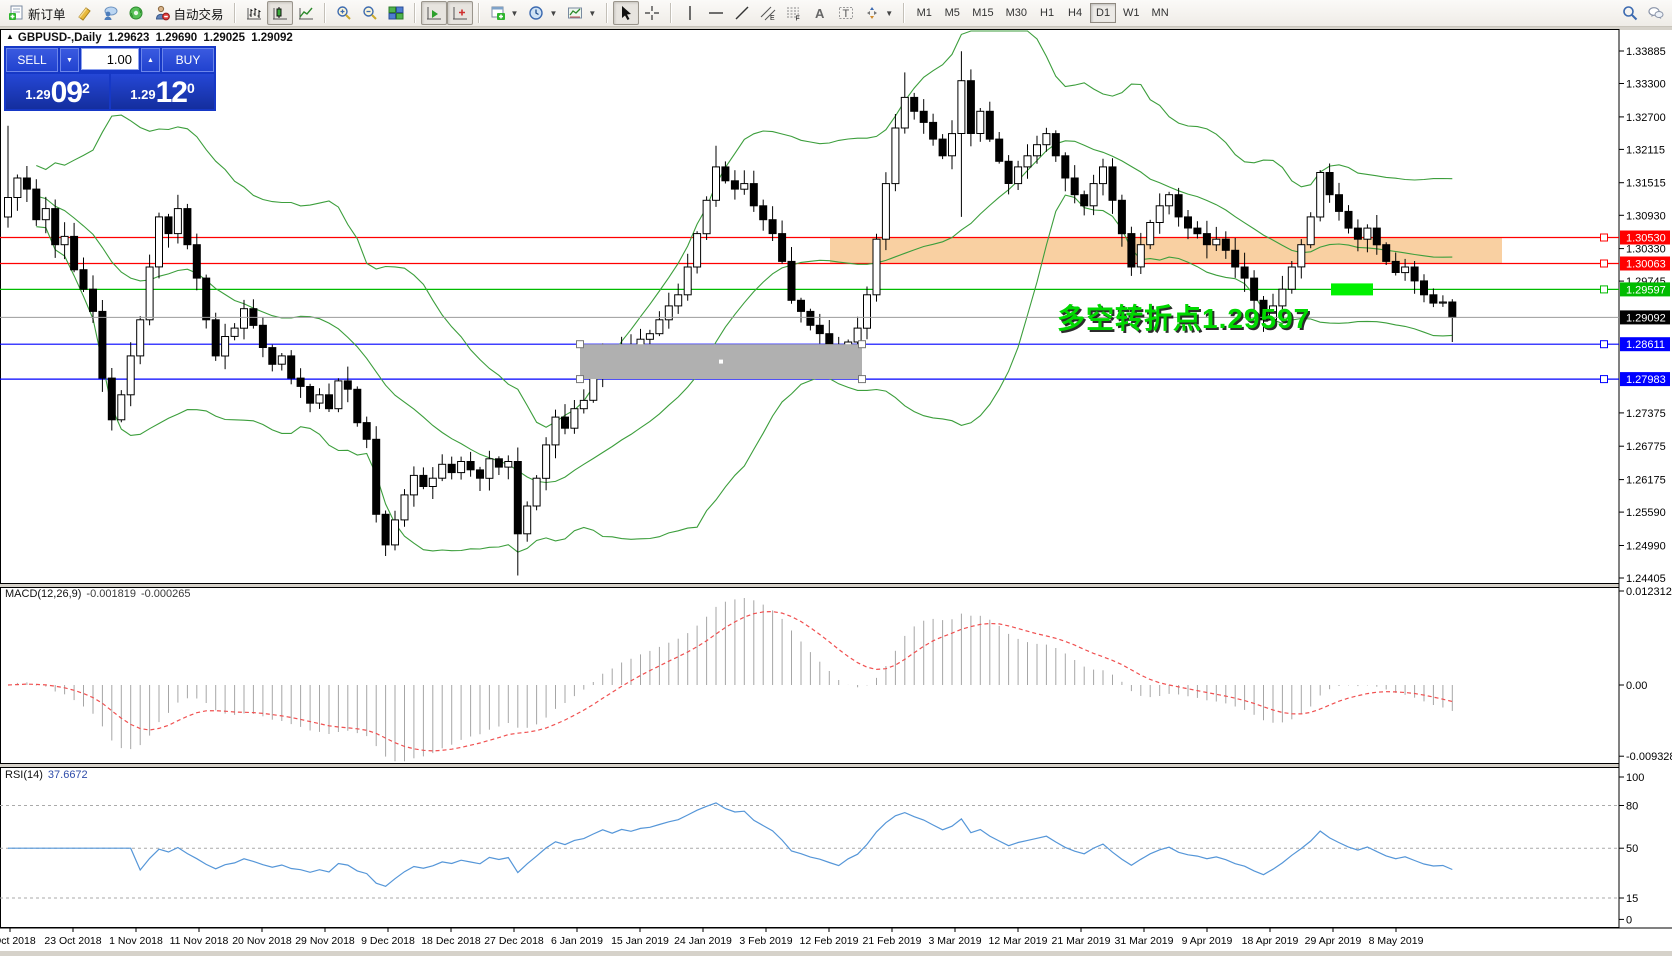 This screenshot has width=1672, height=956. What do you see at coordinates (504, 13) in the screenshot?
I see `new-chart-dropdown: ▼` at bounding box center [504, 13].